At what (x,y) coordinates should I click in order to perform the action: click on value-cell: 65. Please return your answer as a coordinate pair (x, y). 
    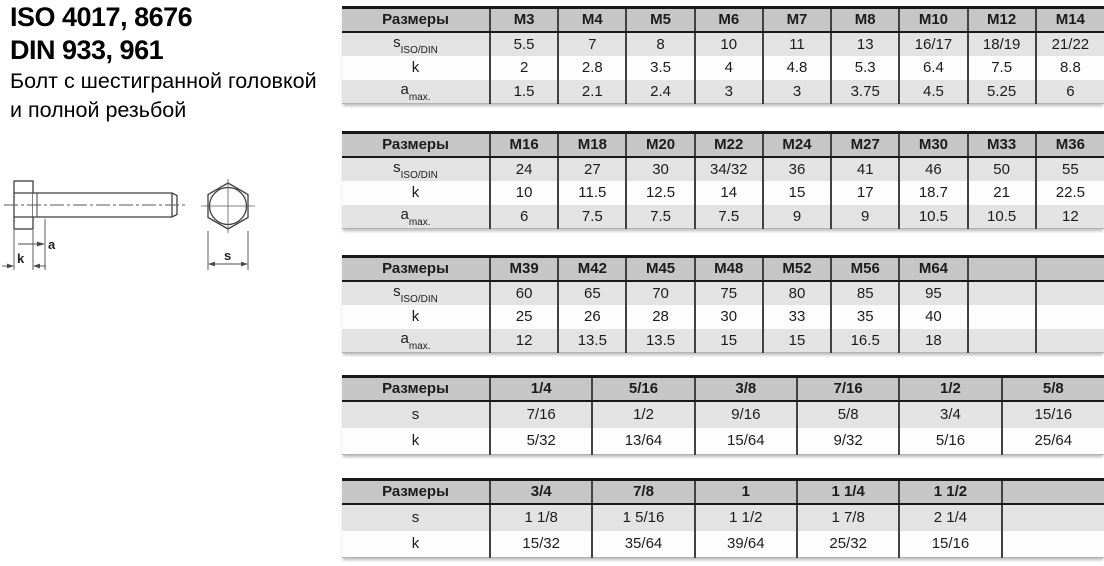
    Looking at the image, I should click on (592, 292).